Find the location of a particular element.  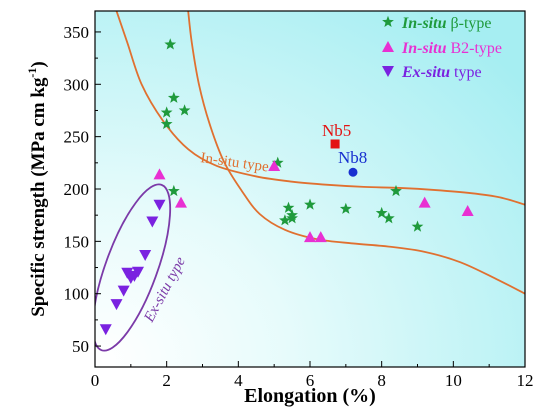

x-tick-label-3: 6 is located at coordinates (310, 380).